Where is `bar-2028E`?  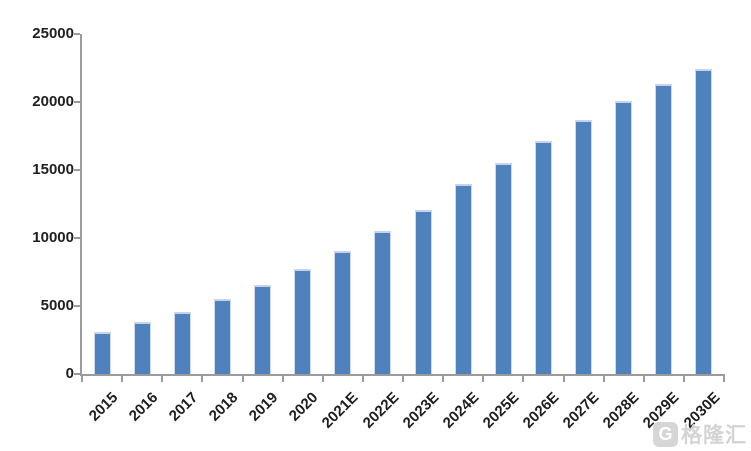
bar-2028E is located at coordinates (624, 237).